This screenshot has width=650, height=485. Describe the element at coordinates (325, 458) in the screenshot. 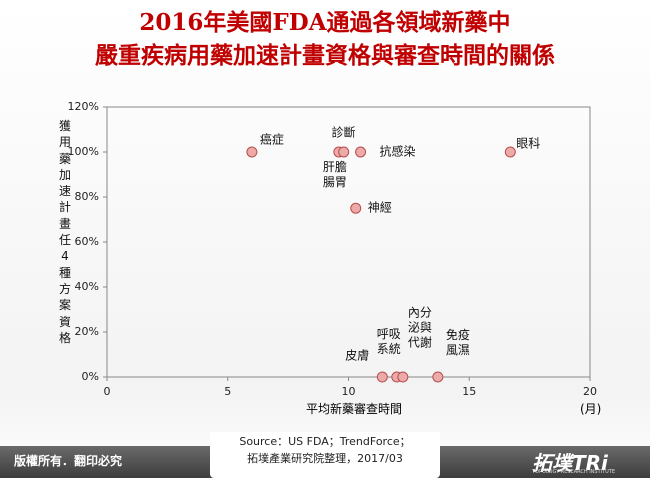

I see `source-line: 拓墣產業研究院整理，2017/03` at that location.